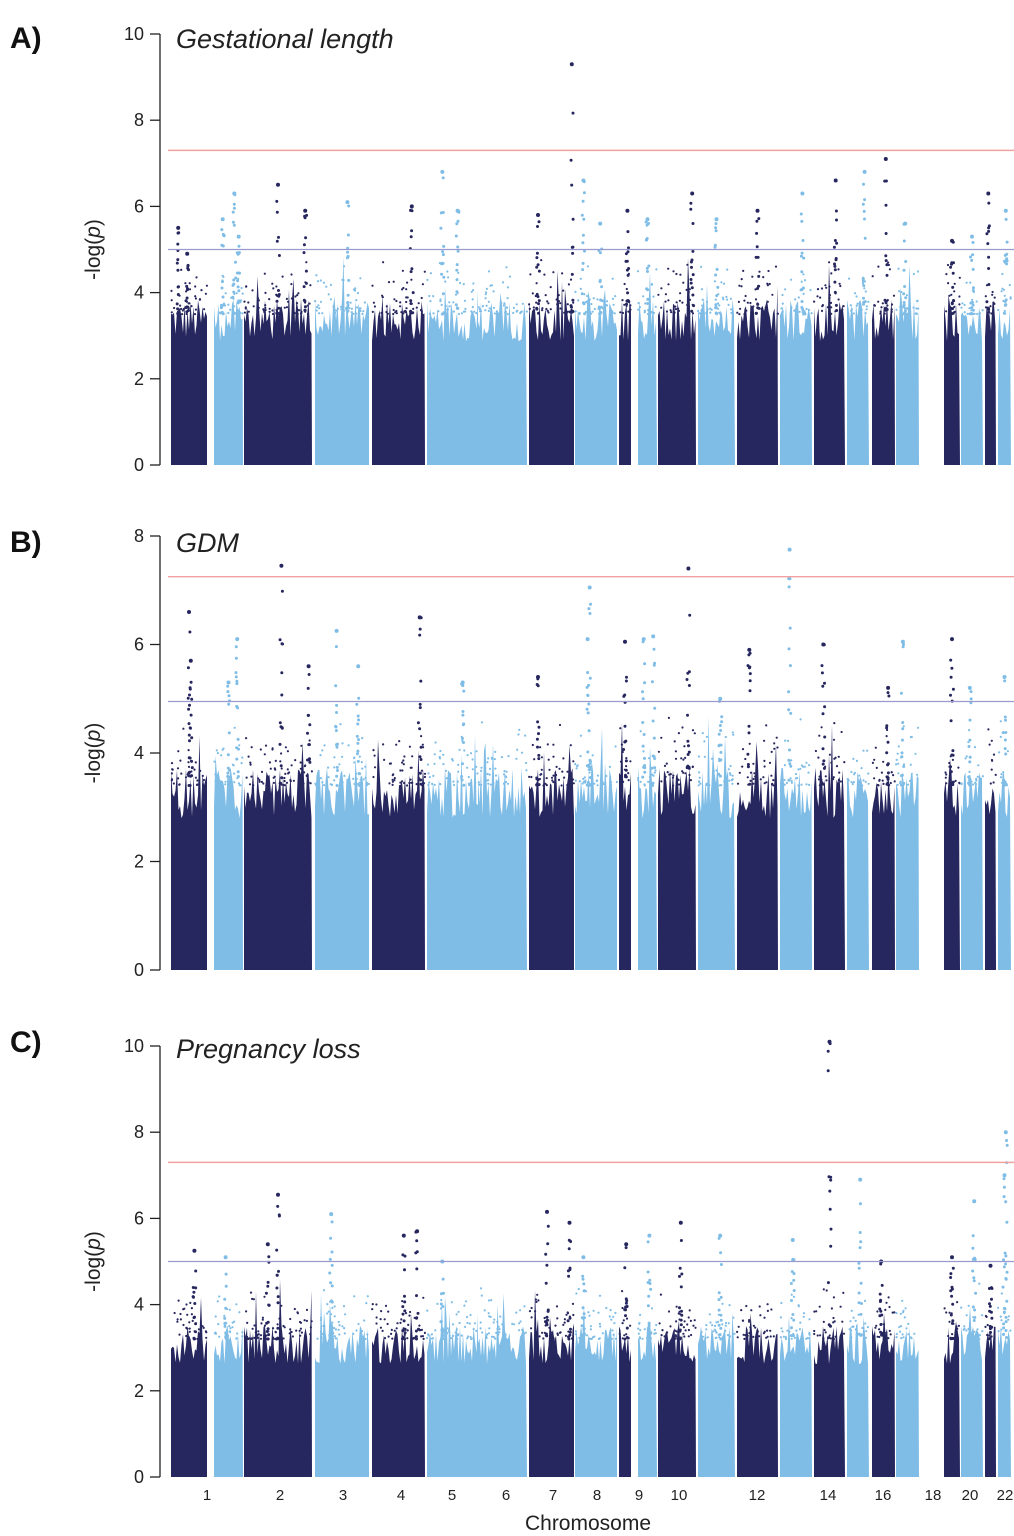 The height and width of the screenshot is (1536, 1014). Describe the element at coordinates (139, 1132) in the screenshot. I see `y-tick-label: 8` at that location.